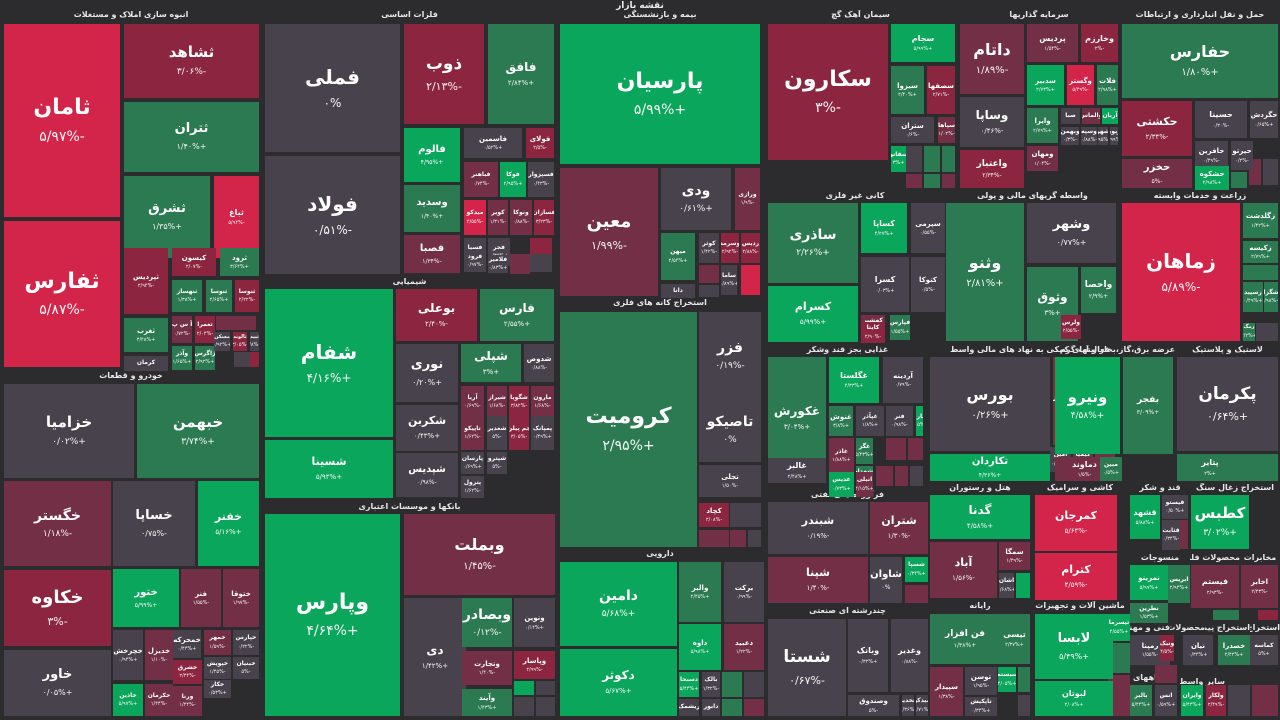 The height and width of the screenshot is (720, 1280). What do you see at coordinates (696, 199) in the screenshot?
I see `stock-tile: ودی +۰/۶۱%` at bounding box center [696, 199].